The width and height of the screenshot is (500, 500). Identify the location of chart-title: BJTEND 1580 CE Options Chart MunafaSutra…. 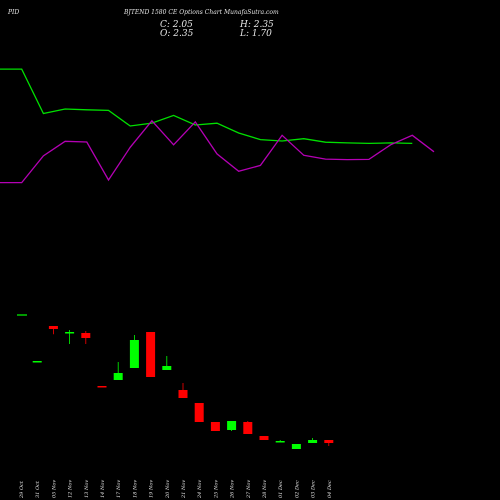
(201, 12).